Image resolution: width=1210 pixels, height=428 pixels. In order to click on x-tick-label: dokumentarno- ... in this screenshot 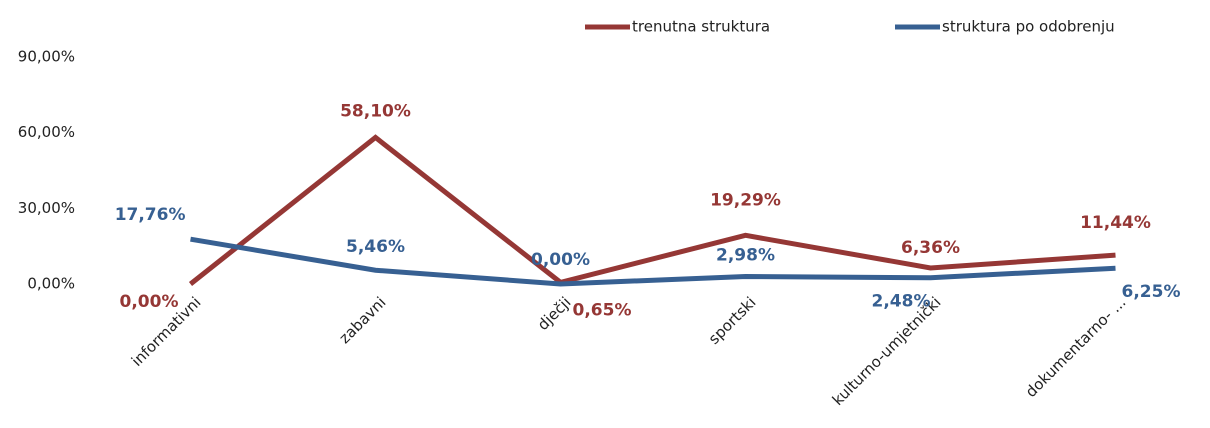, I will do `click(1076, 347)`.